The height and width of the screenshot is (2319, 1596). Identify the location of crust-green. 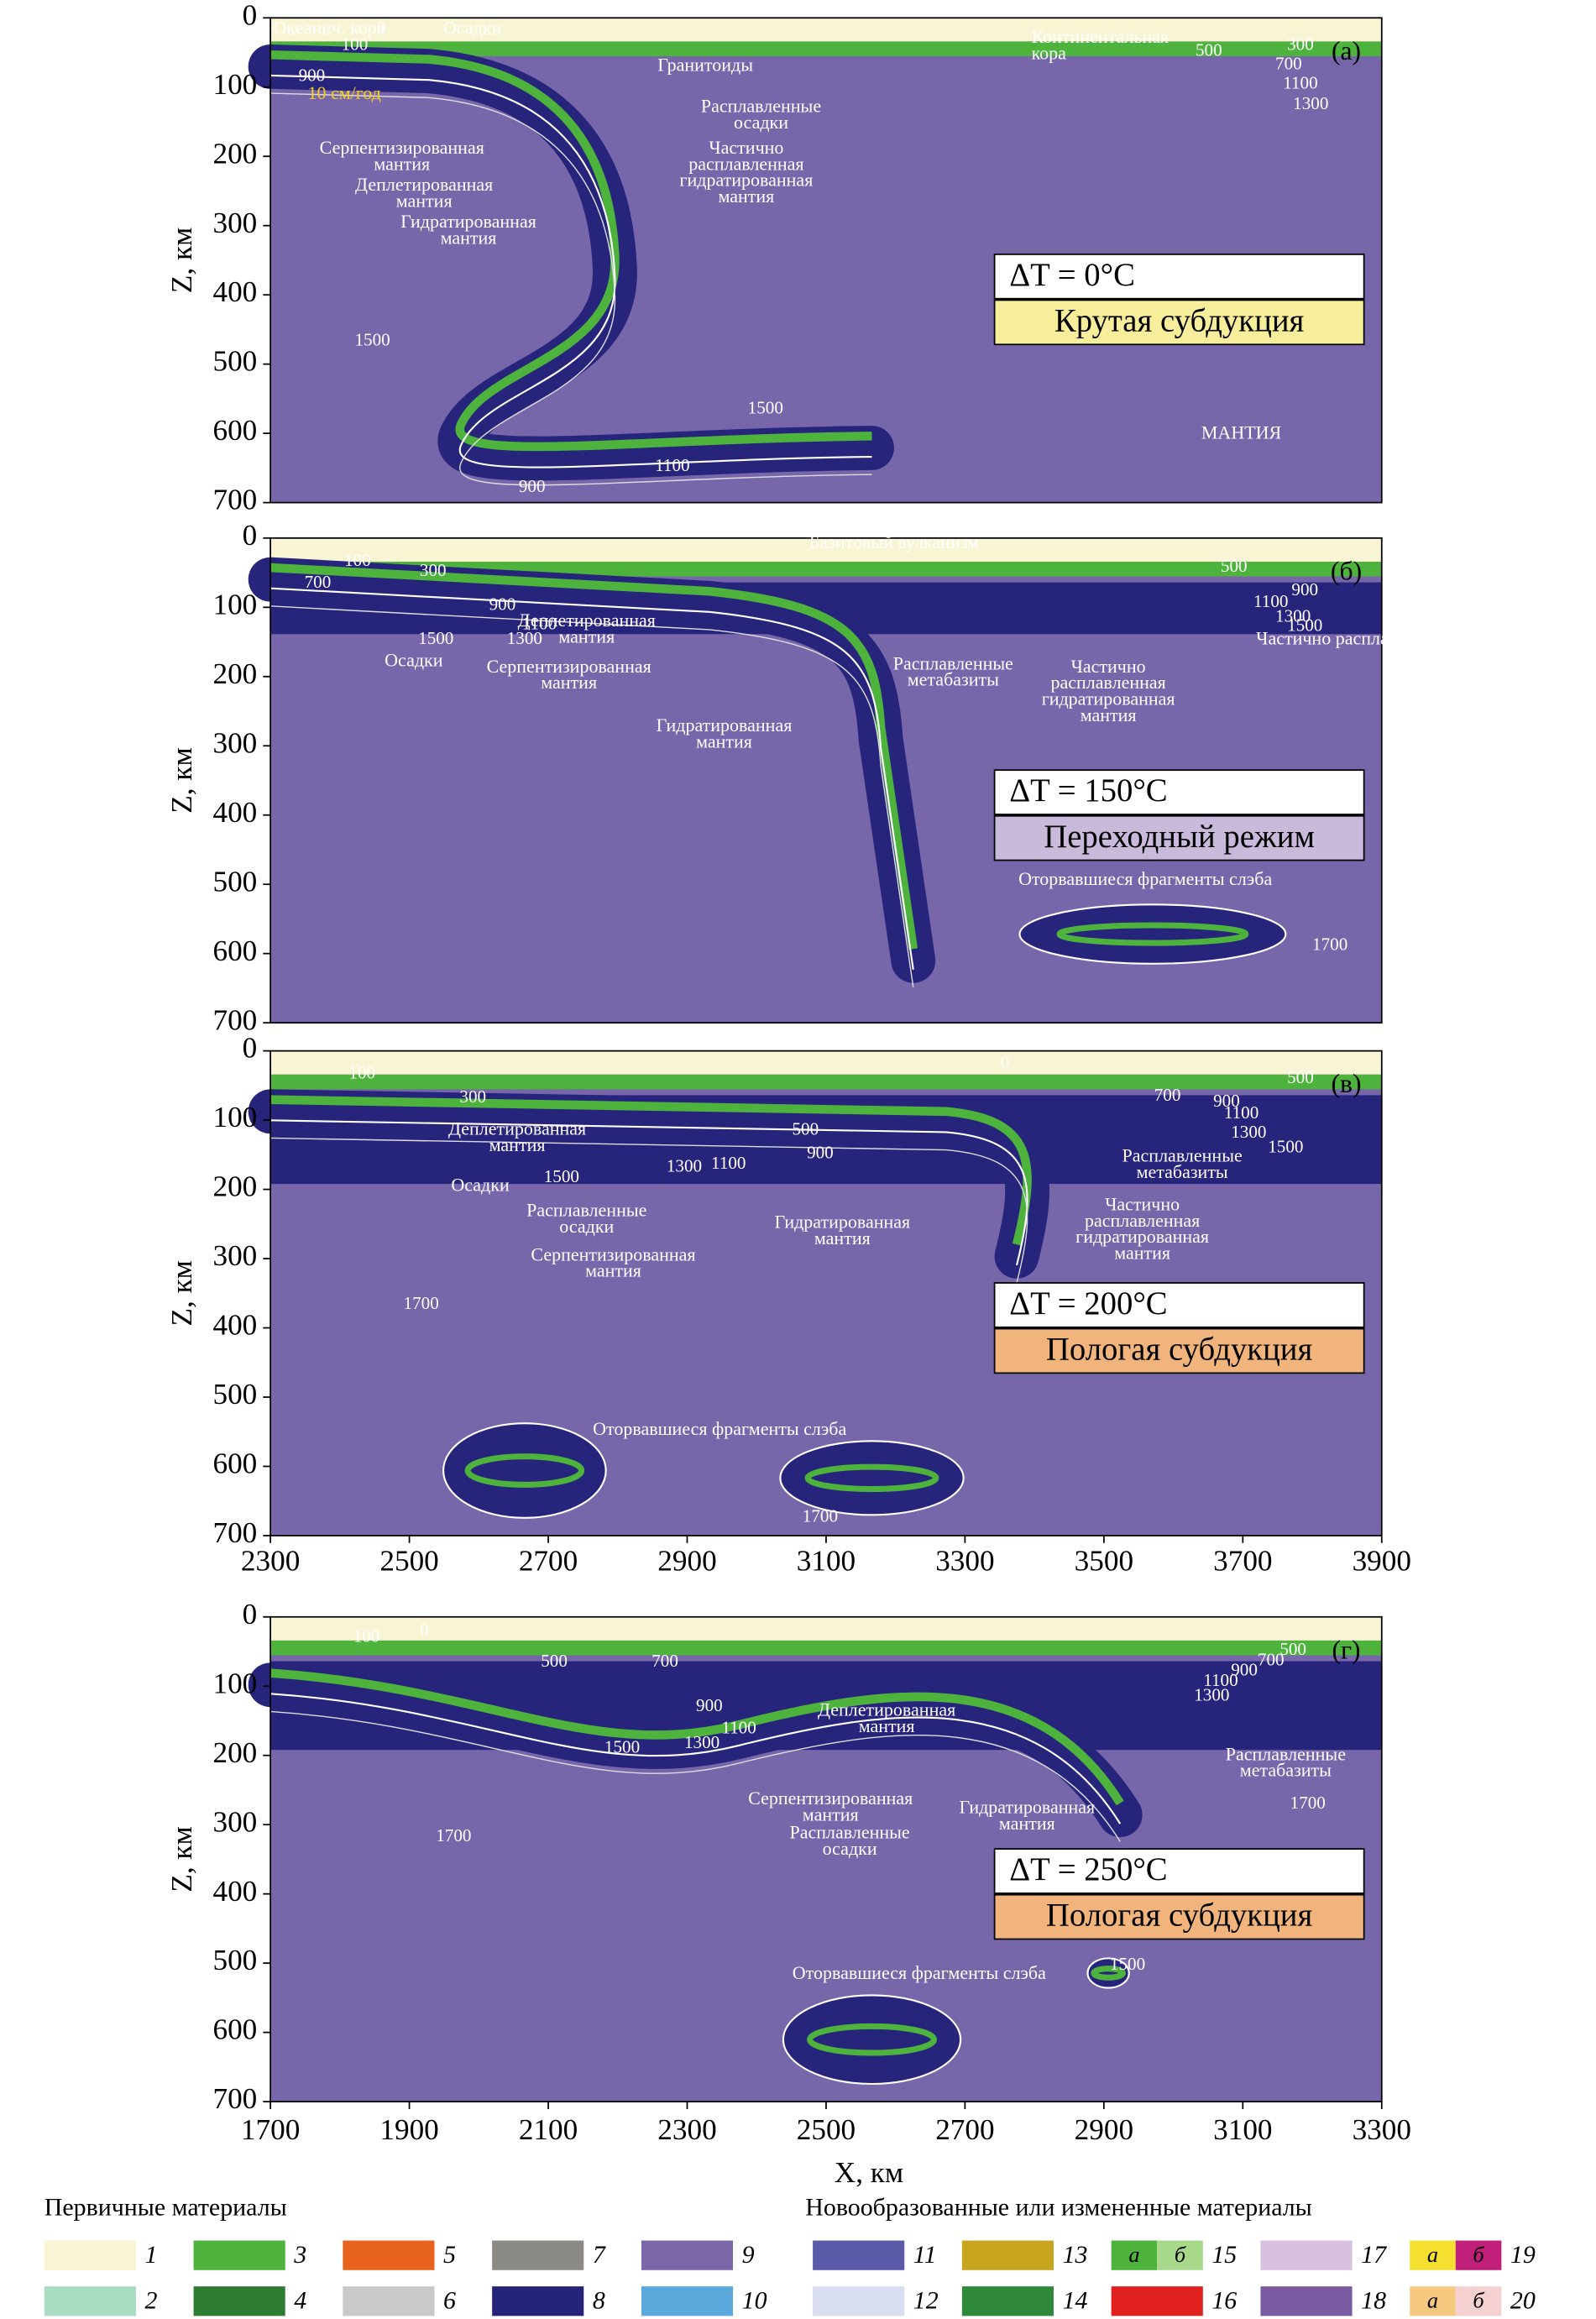
(826, 49).